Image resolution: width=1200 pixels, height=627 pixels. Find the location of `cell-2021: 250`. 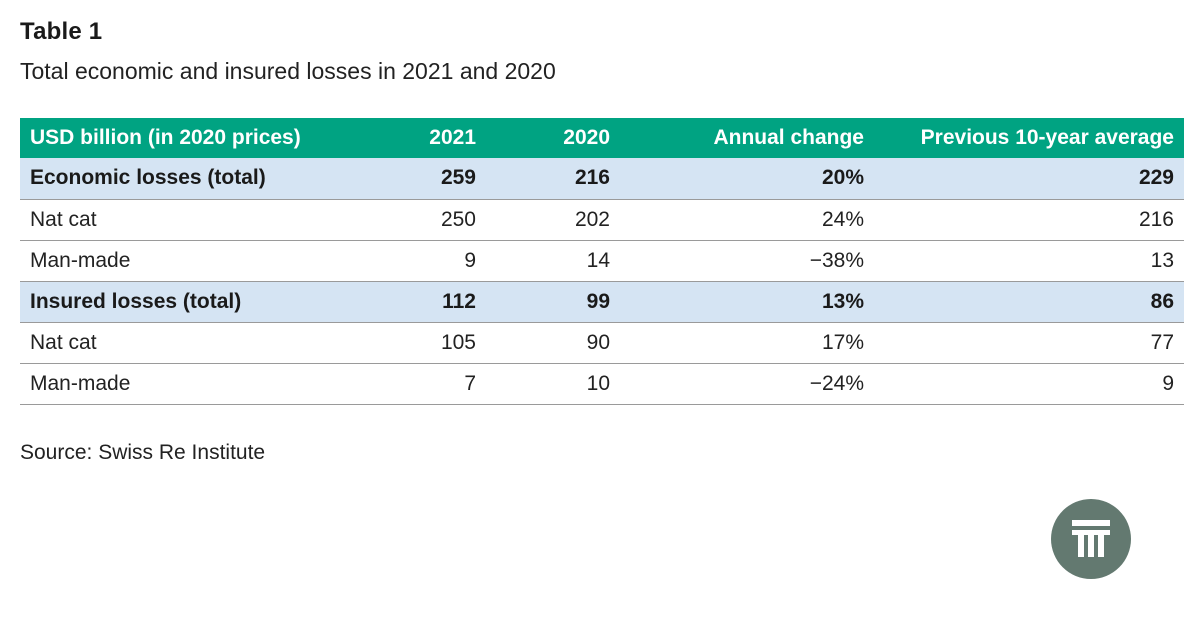

cell-2021: 250 is located at coordinates (458, 219).